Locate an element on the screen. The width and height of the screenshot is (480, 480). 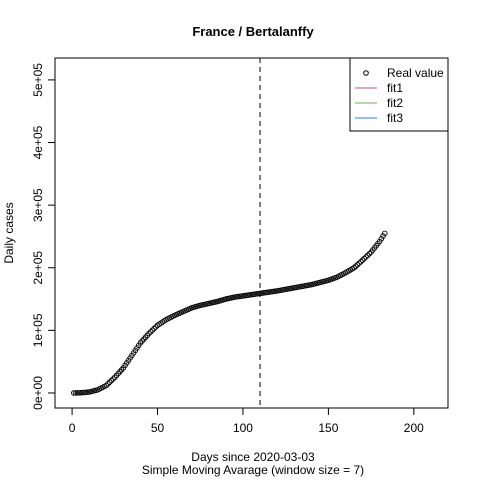
y-tick-label: 4e+05 is located at coordinates (38, 142).